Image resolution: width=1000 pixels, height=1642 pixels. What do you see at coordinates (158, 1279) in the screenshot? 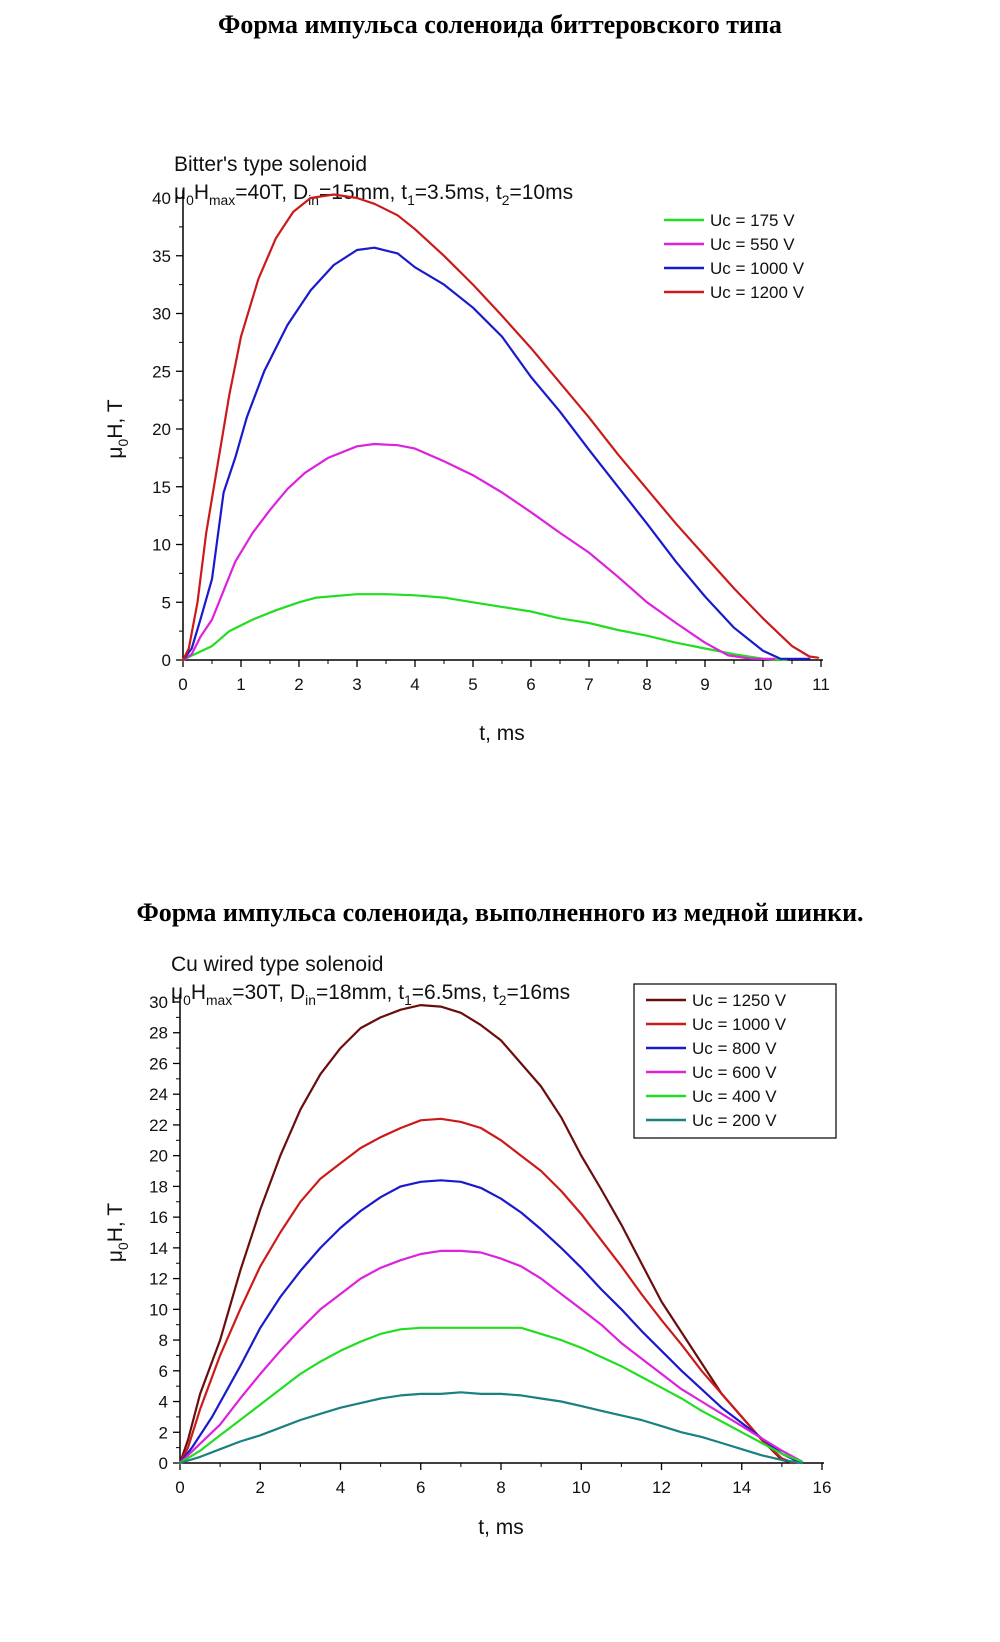
I see `cu-y-tick-label: 12` at bounding box center [158, 1279].